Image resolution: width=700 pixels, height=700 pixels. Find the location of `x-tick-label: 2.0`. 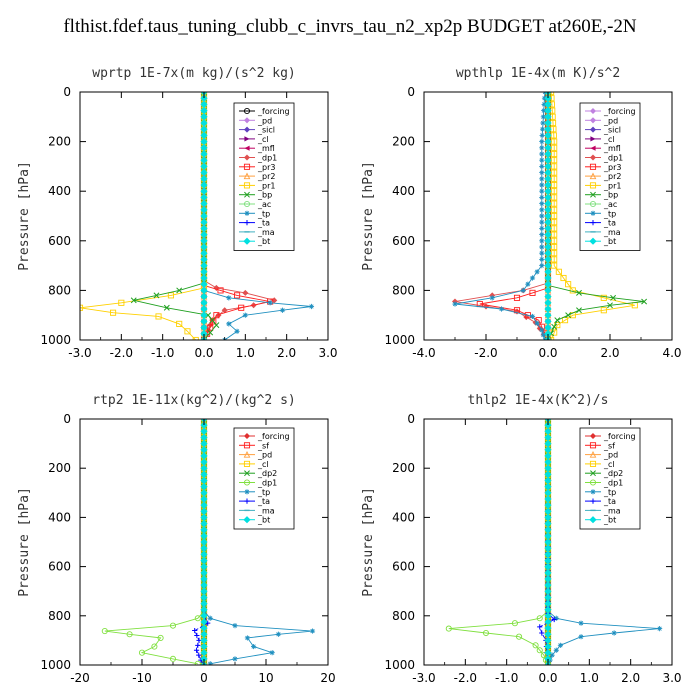

x-tick-label: 2.0 is located at coordinates (630, 678).